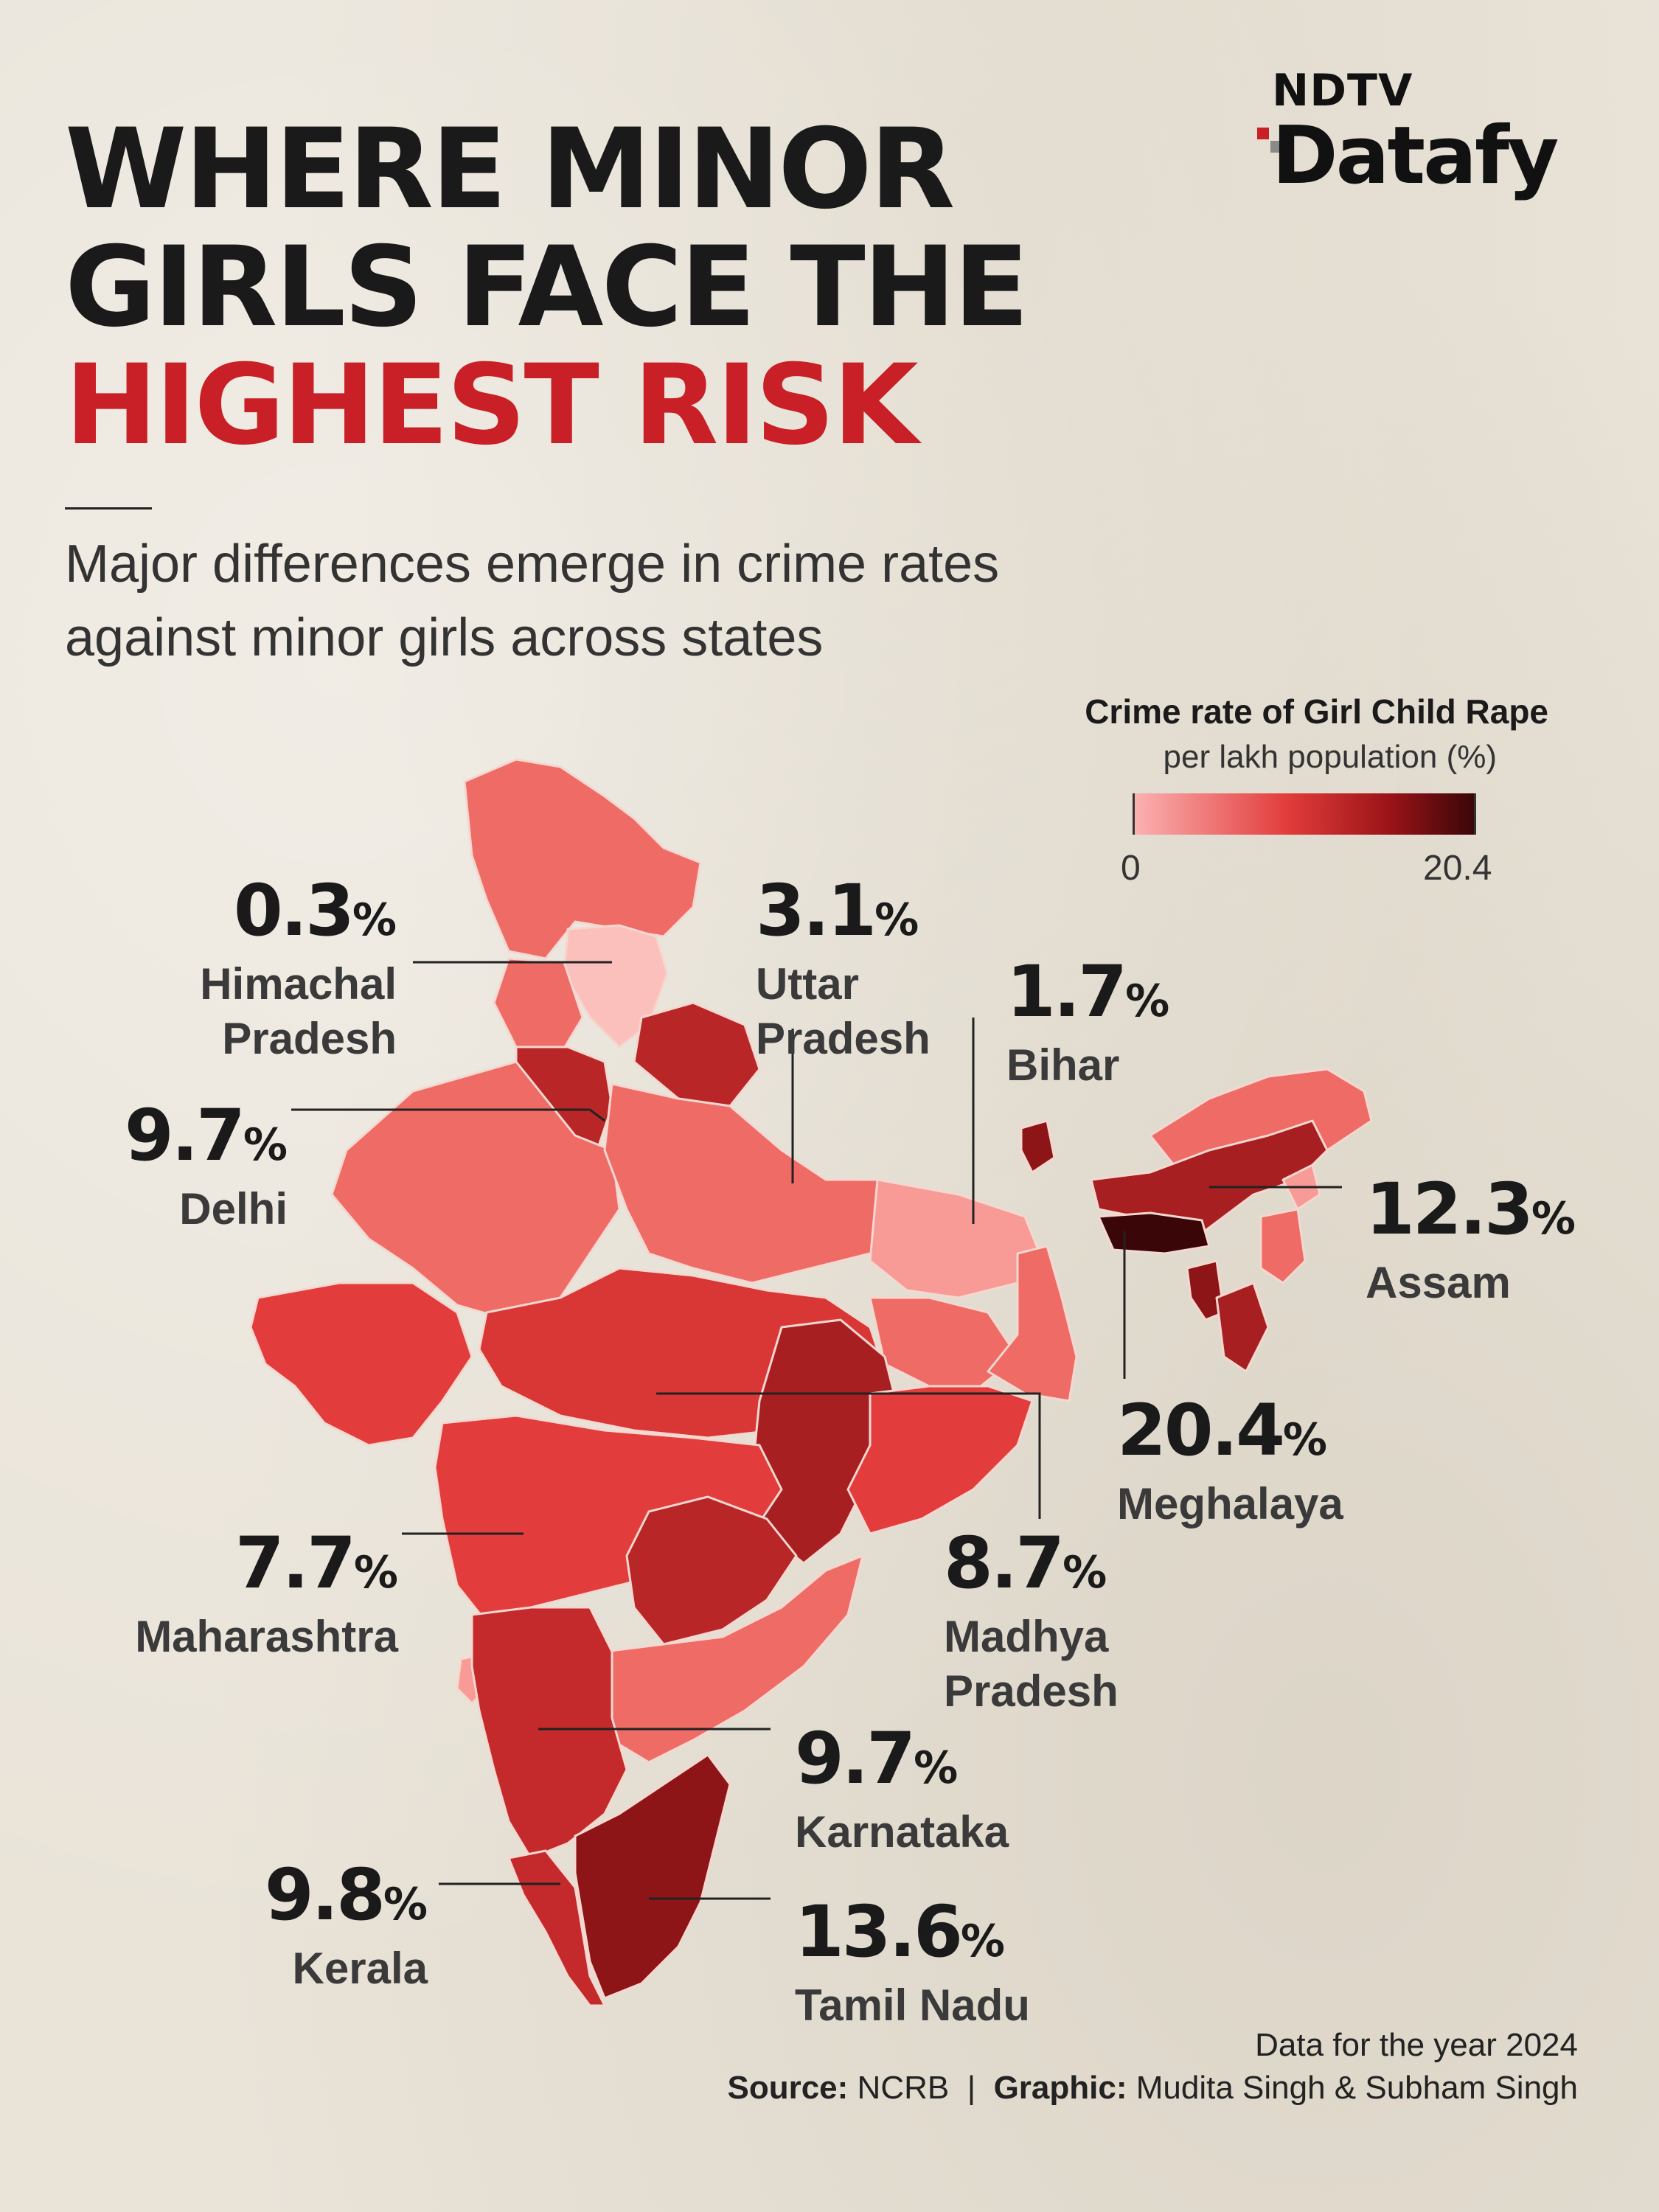 The width and height of the screenshot is (1659, 2212). I want to click on callout-uttar-pradesh: 3.1% Uttar Pradesh, so click(843, 970).